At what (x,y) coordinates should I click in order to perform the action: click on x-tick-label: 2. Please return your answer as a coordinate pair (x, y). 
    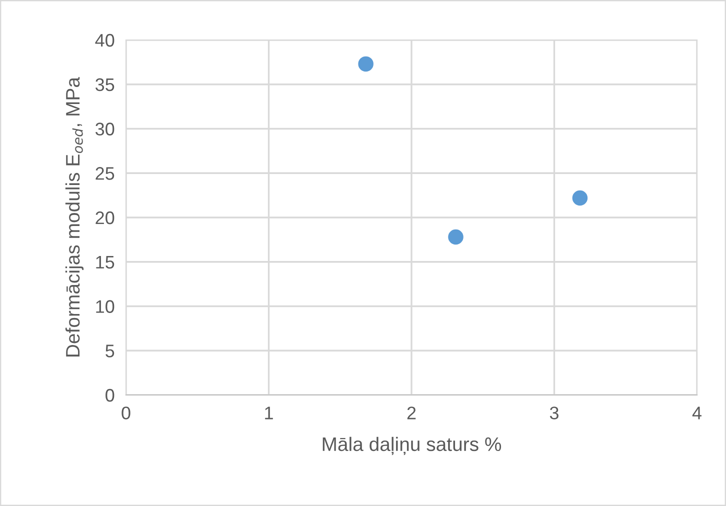
    Looking at the image, I should click on (411, 413).